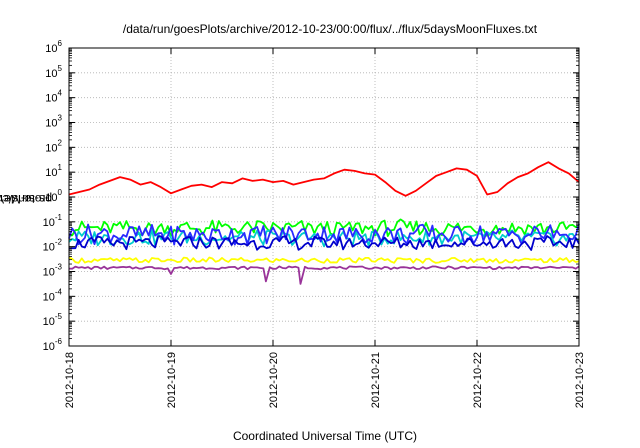  What do you see at coordinates (53, 295) in the screenshot?
I see `y-tick-label: 10⁻⁴` at bounding box center [53, 295].